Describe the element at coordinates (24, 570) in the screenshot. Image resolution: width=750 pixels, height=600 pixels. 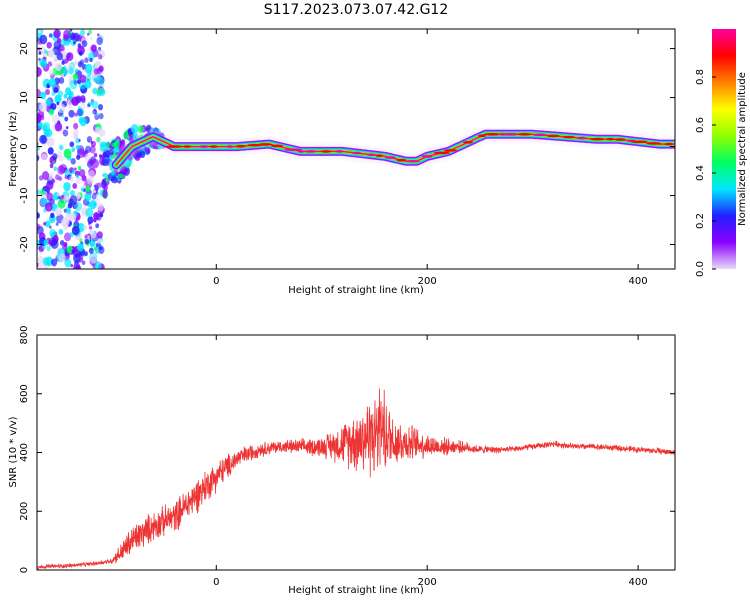
I see `y-tick-label: 0` at that location.